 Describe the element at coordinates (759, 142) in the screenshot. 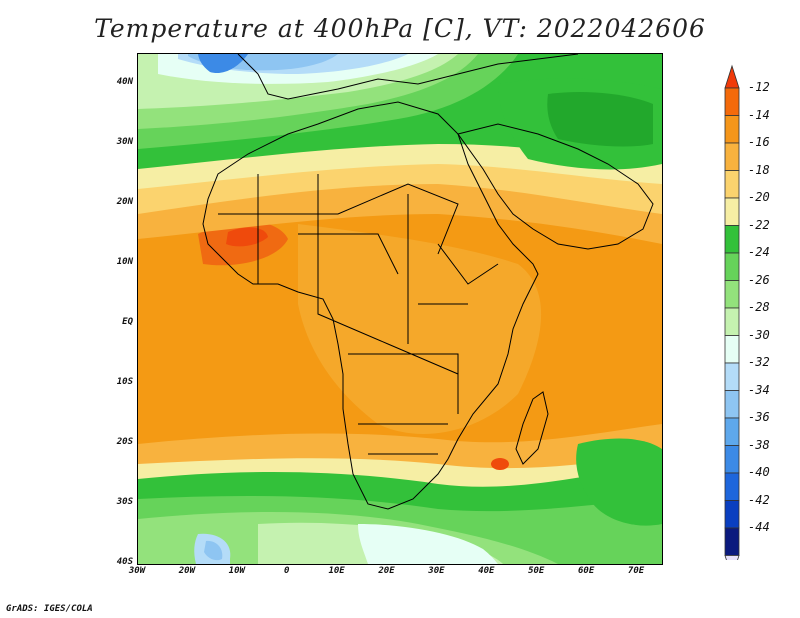

I see `colorbar-label: -16` at that location.